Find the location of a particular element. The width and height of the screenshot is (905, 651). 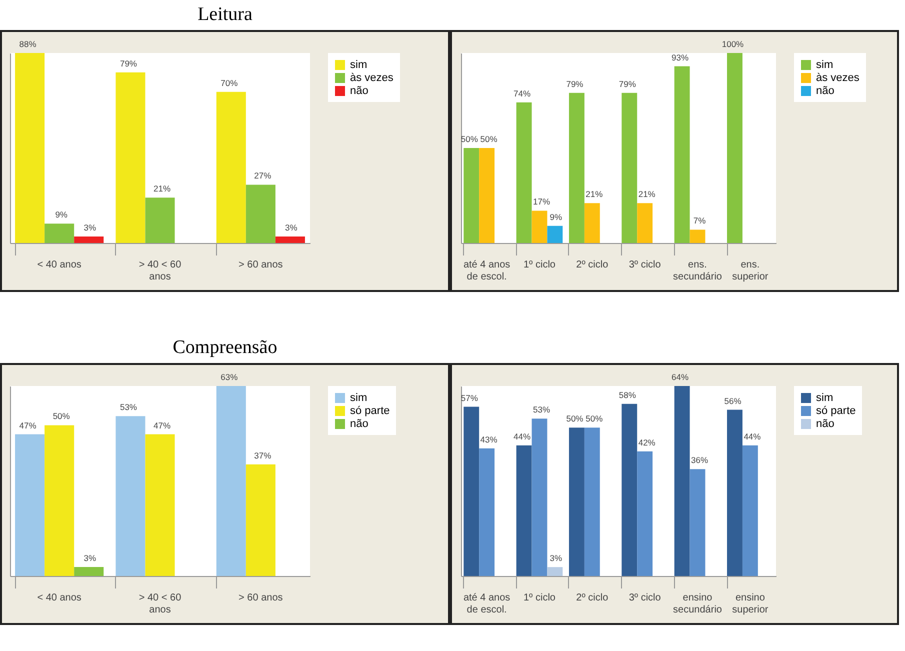

data-label: 70% is located at coordinates (229, 83).